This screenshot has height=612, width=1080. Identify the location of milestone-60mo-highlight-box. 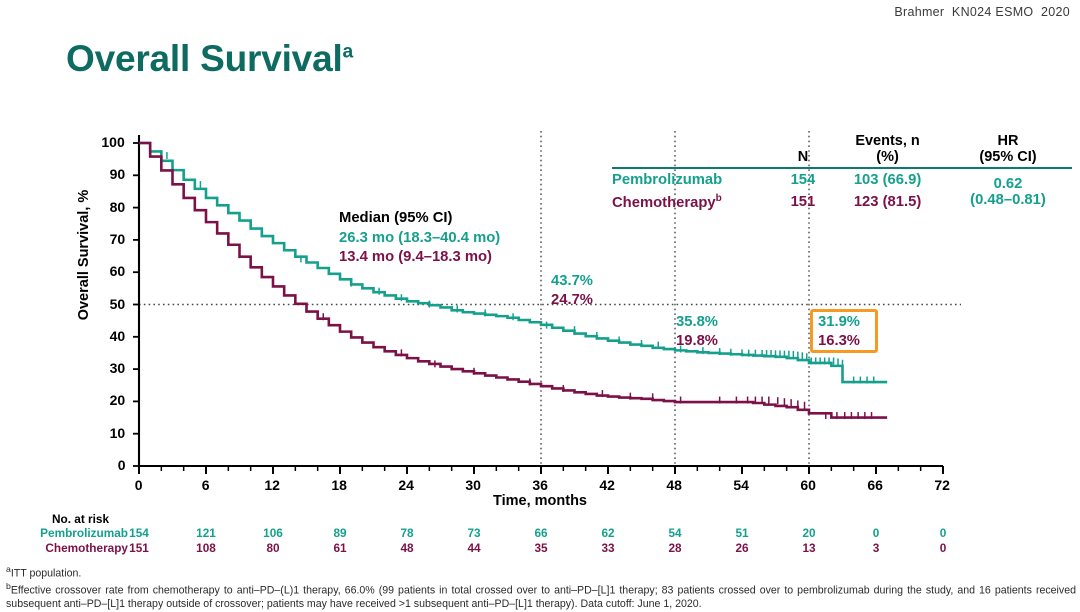
(844, 331).